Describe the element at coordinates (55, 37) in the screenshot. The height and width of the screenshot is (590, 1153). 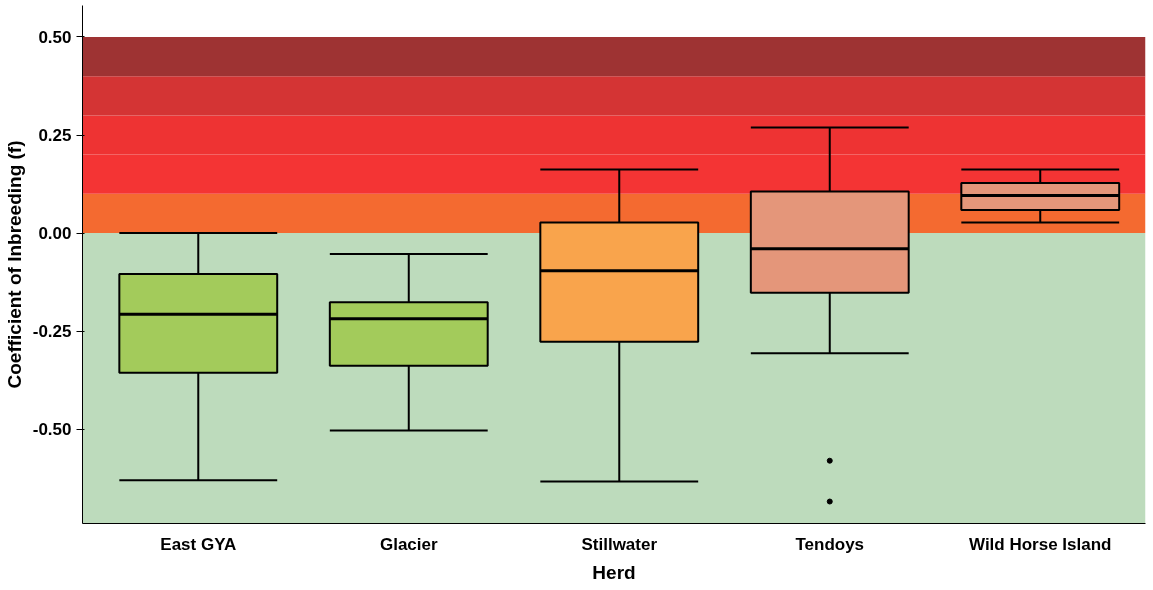
I see `y-tick-label: 0.50` at that location.